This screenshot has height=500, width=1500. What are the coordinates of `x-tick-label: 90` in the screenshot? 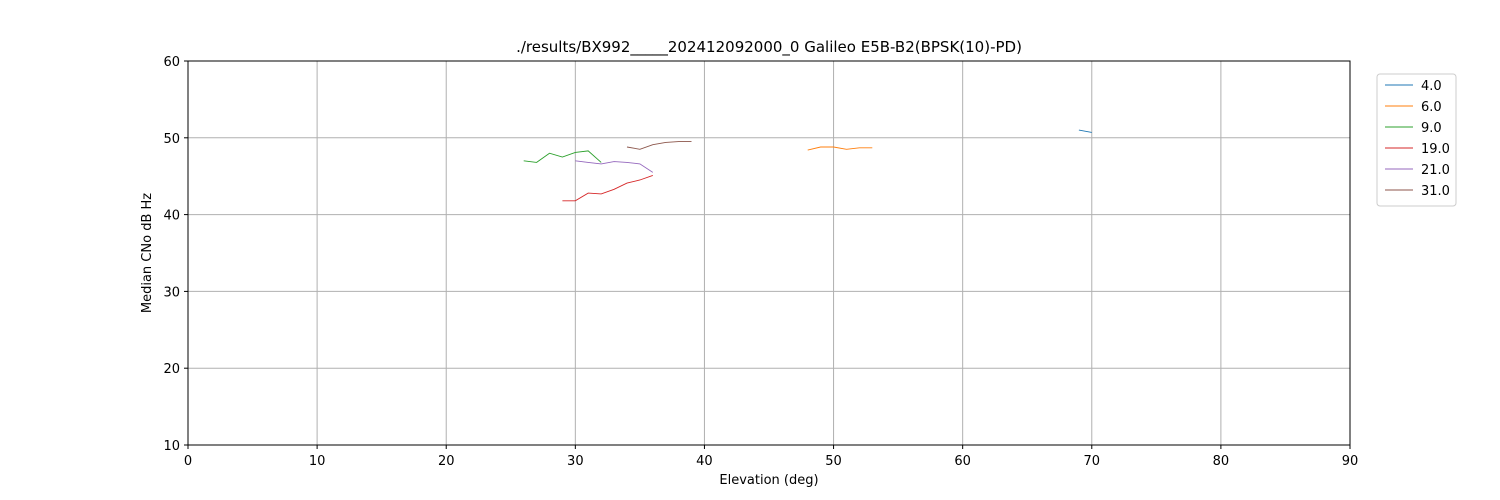 It's located at (1350, 461).